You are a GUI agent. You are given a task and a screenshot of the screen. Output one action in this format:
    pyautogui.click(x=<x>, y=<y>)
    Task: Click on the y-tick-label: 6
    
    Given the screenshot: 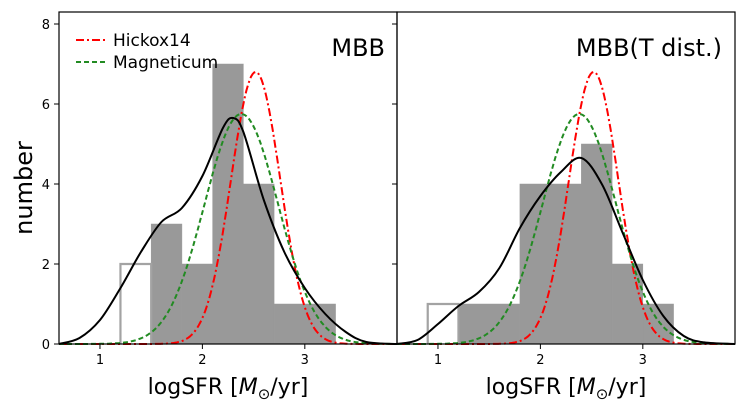 What is the action you would take?
    pyautogui.click(x=46, y=105)
    